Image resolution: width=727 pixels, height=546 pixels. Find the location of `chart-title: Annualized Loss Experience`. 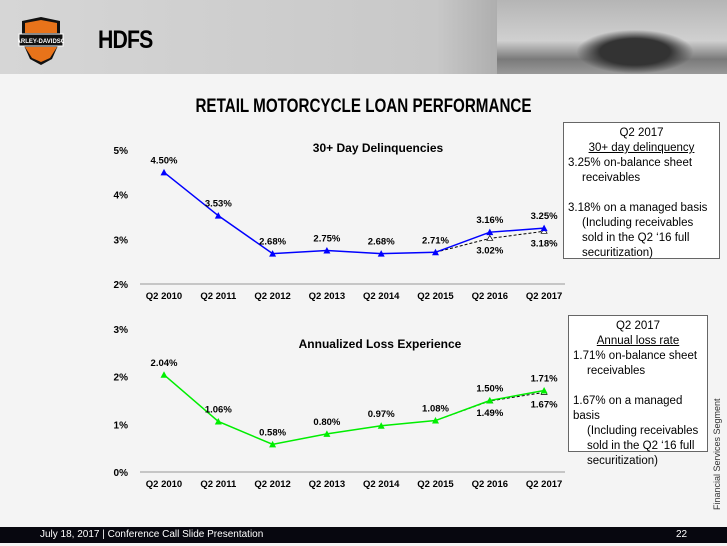

chart-title: Annualized Loss Experience is located at coordinates (380, 344).